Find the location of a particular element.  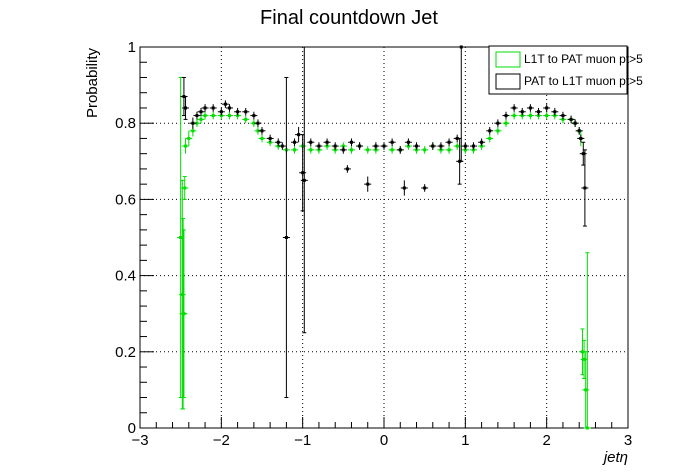

x-tick-label: −2 is located at coordinates (221, 440).